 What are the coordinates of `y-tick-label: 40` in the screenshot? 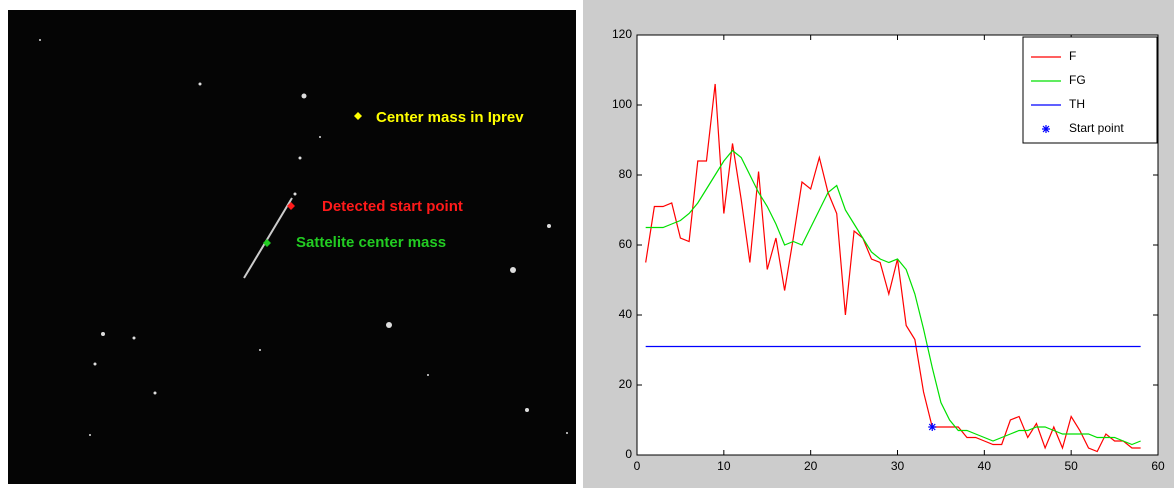 It's located at (626, 314).